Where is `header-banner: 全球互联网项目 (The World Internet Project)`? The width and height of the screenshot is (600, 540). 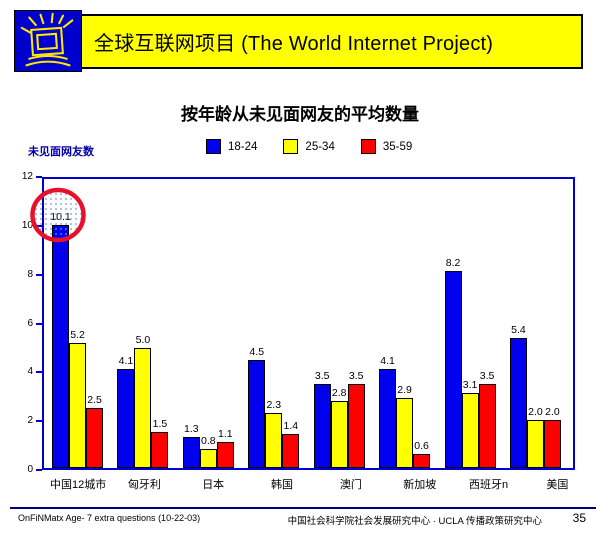
header-banner: 全球互联网项目 (The World Internet Project) is located at coordinates (300, 41).